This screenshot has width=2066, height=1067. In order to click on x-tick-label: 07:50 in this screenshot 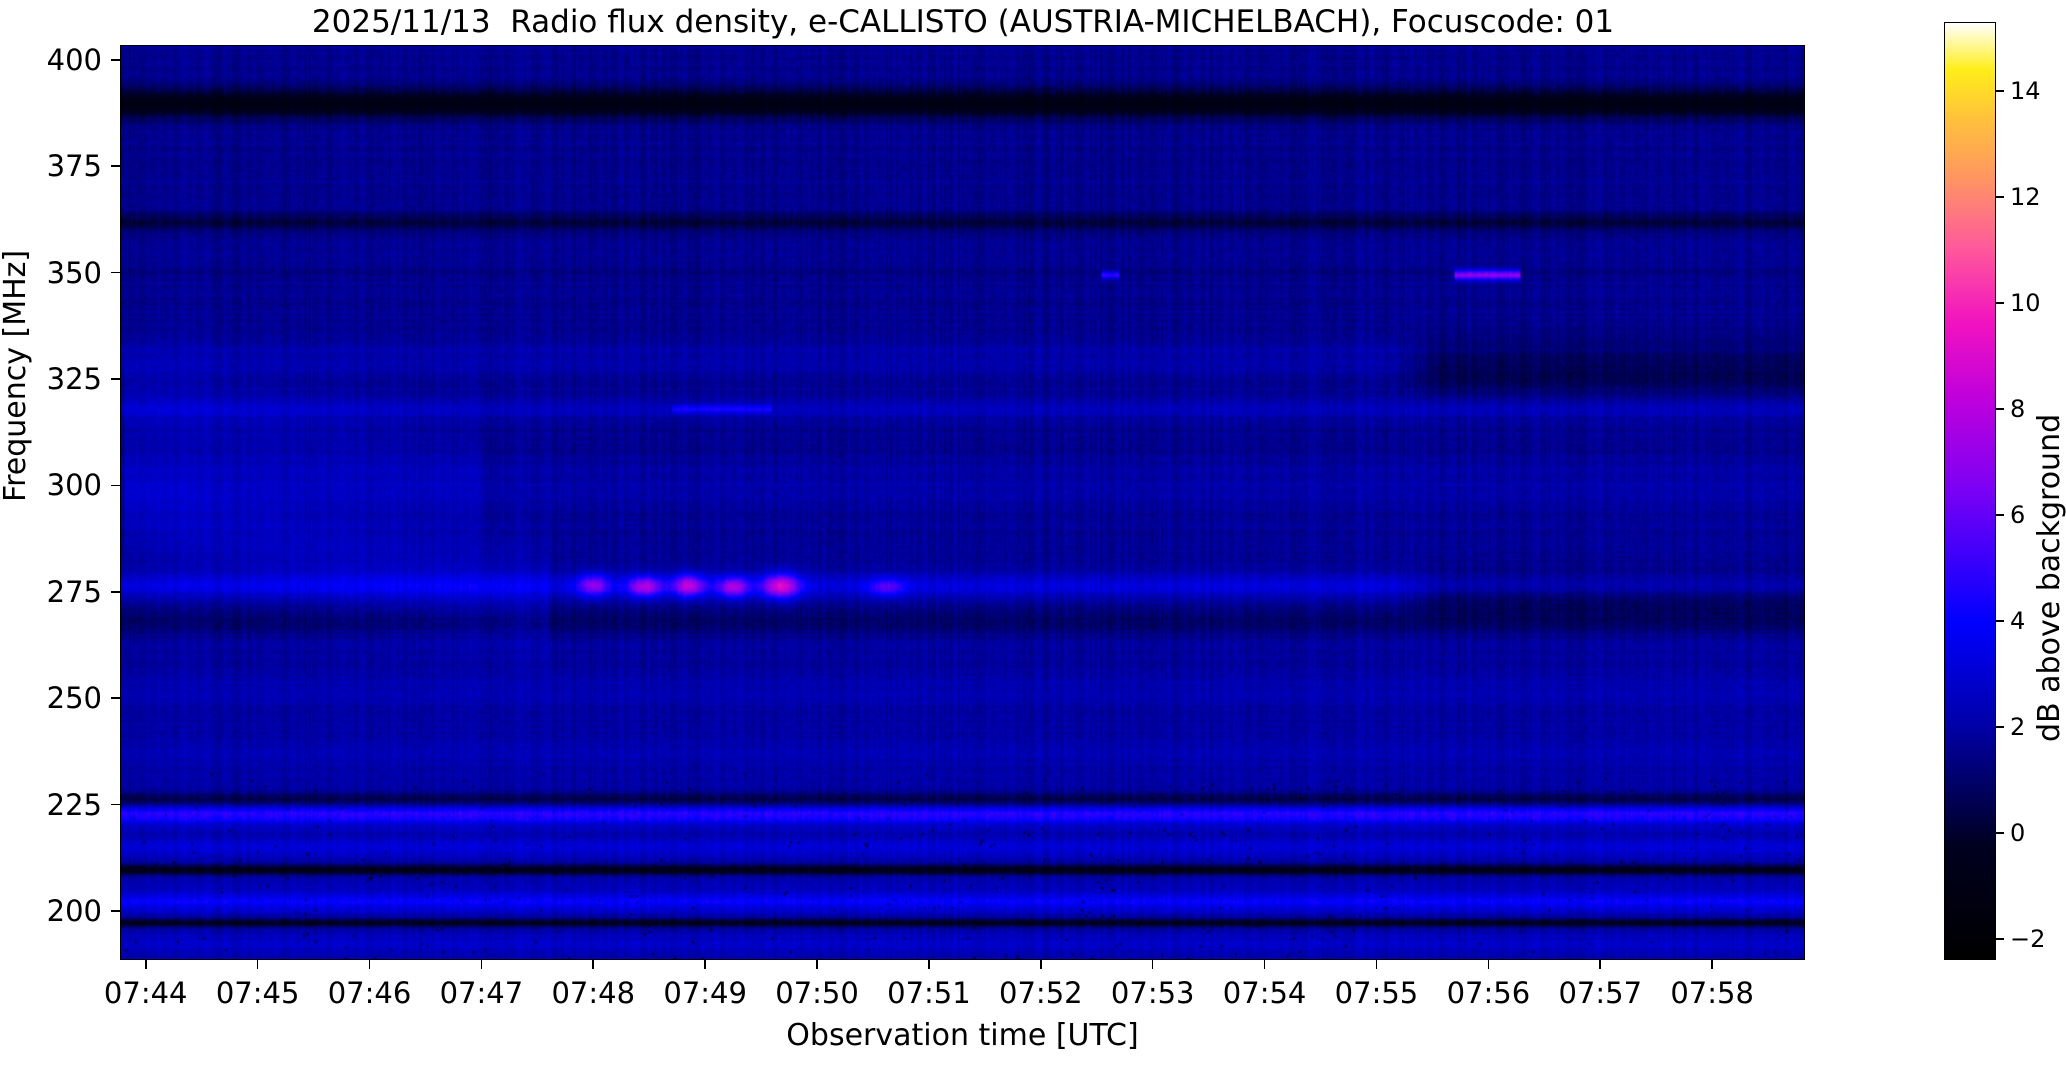, I will do `click(817, 993)`.